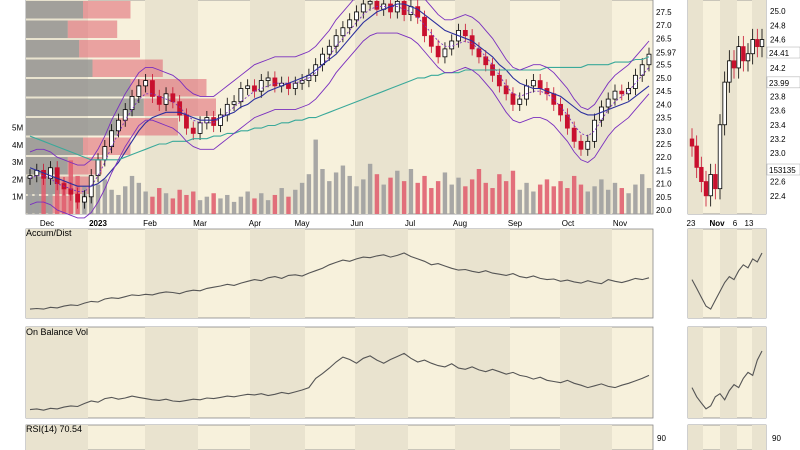 This screenshot has width=800, height=450. Describe the element at coordinates (664, 38) in the screenshot. I see `price-tick-label: 26.5` at that location.